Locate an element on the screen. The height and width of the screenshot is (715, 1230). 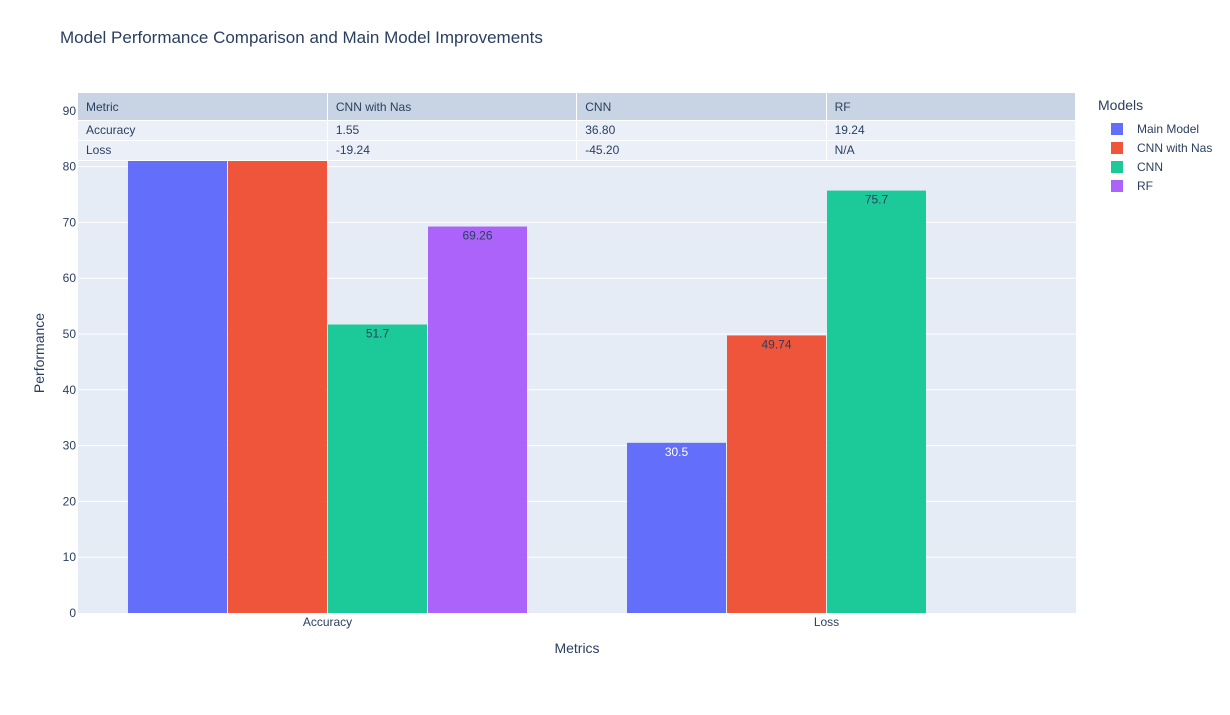
table-cell: 36.80 is located at coordinates (701, 130).